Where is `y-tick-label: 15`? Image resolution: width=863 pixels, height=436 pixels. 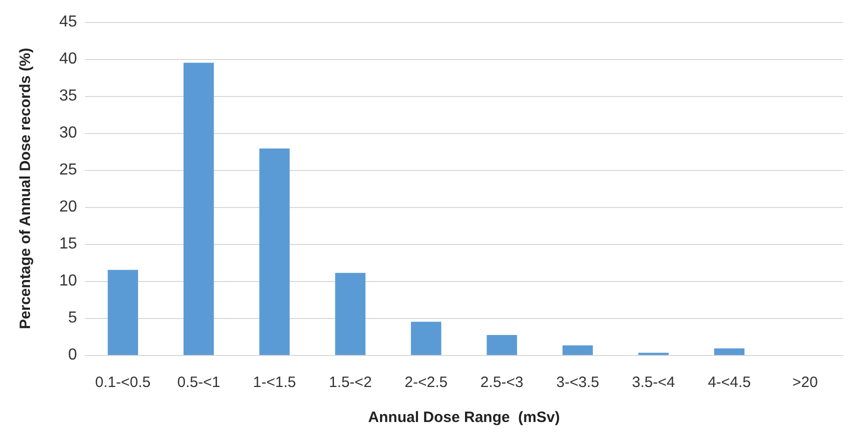 y-tick-label: 15 is located at coordinates (68, 244).